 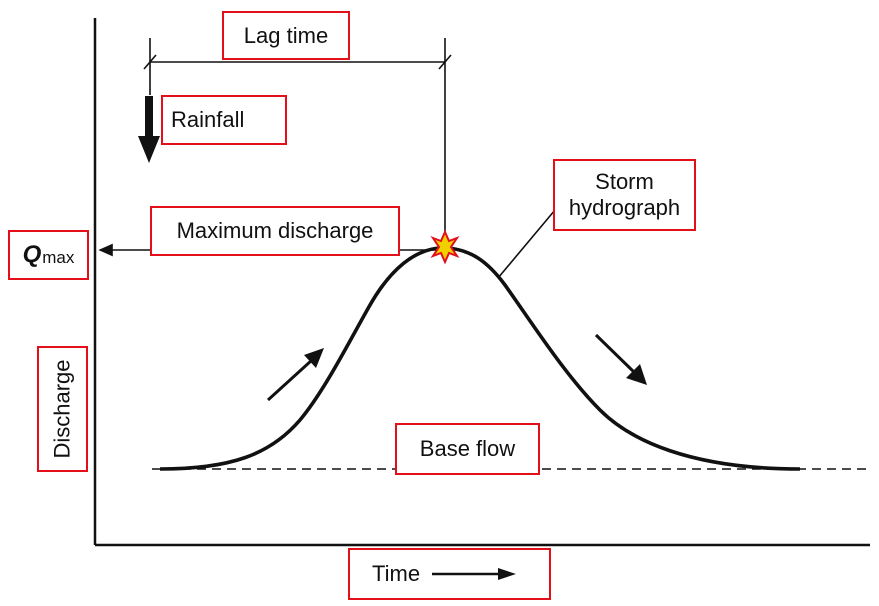 What do you see at coordinates (445, 62) in the screenshot?
I see `lag-time-right-slash` at bounding box center [445, 62].